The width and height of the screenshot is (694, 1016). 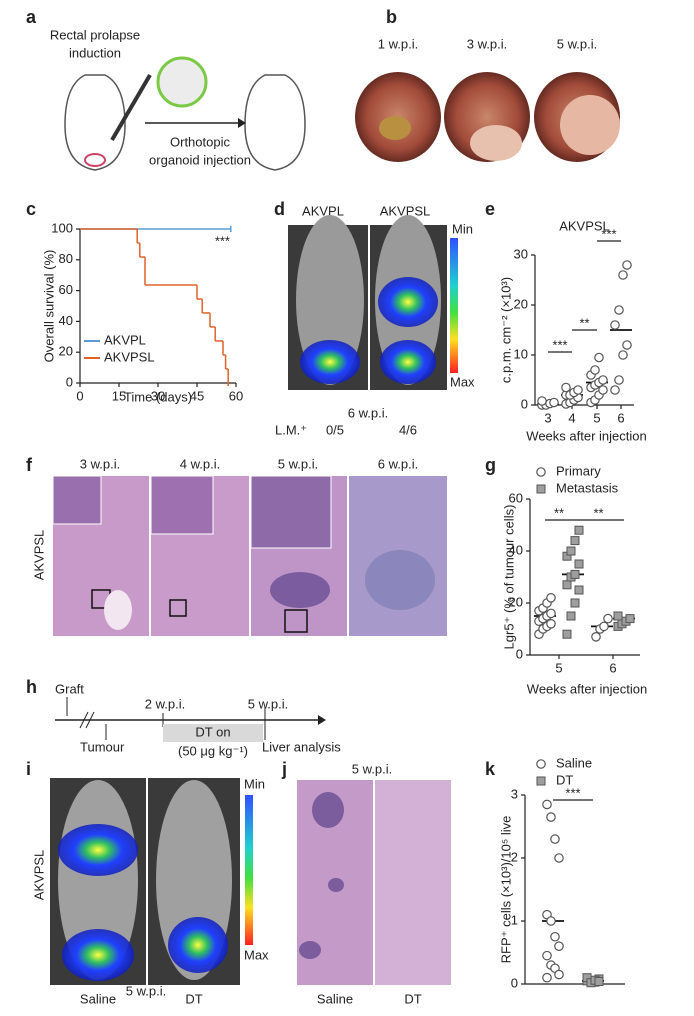 I want to click on x-tick-label: 6, so click(x=612, y=667).